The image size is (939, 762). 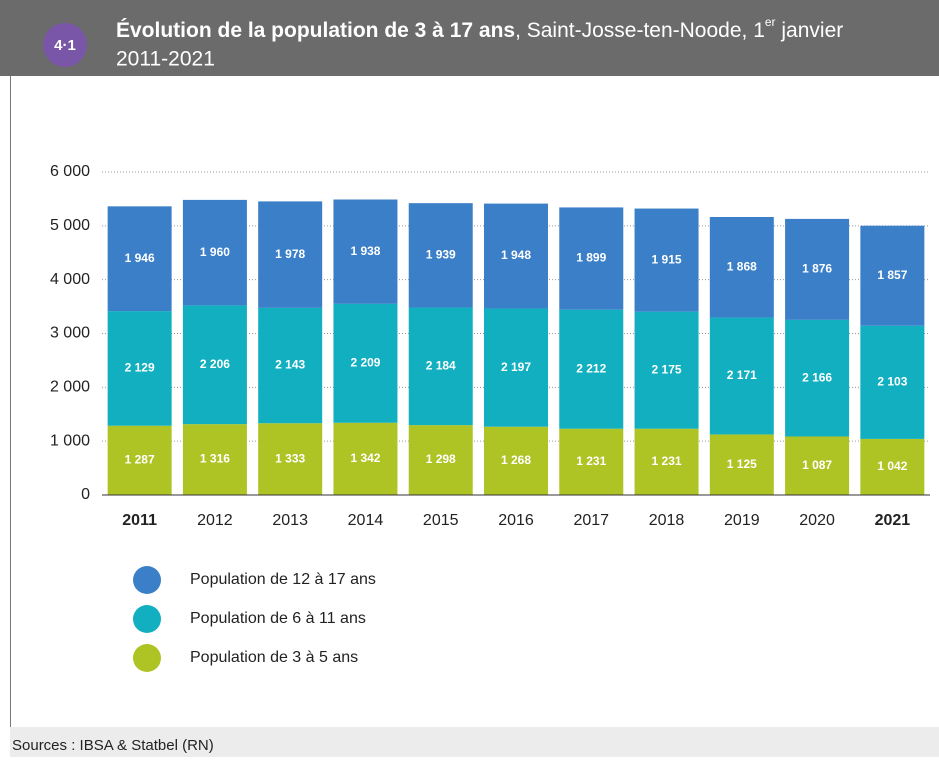 I want to click on value-label: 1 087, so click(x=817, y=465).